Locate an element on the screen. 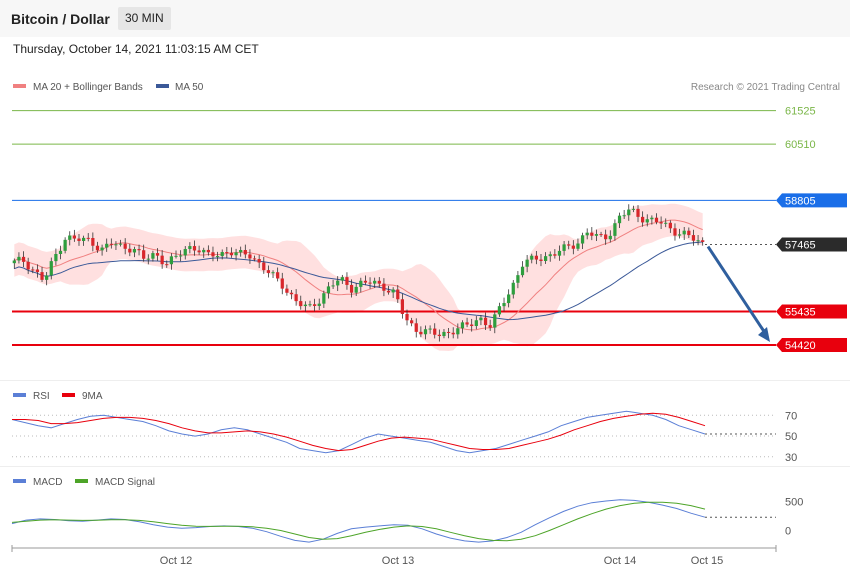  x-axis: Oct 12 Oct 13 Oct 14 Oct 15 is located at coordinates (394, 556).